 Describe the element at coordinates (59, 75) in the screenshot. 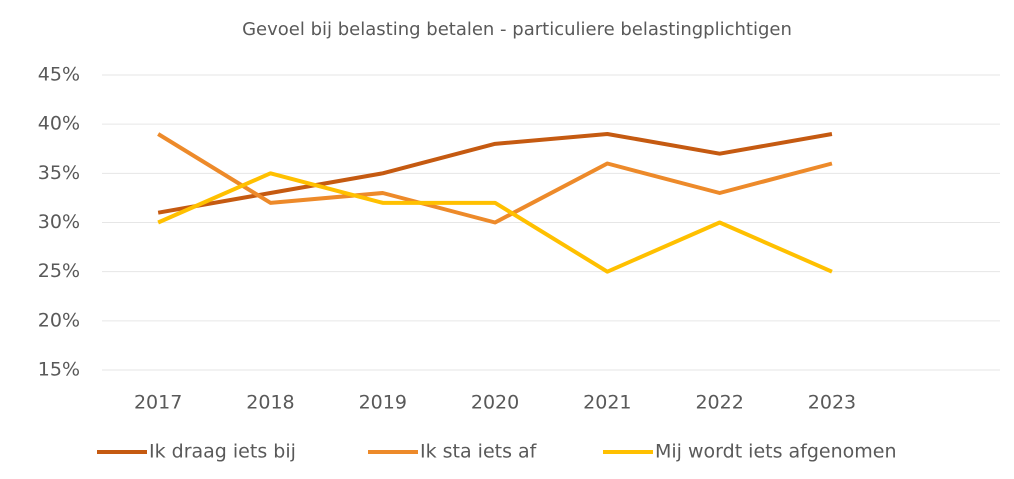

I see `y-tick-label: 45%` at that location.